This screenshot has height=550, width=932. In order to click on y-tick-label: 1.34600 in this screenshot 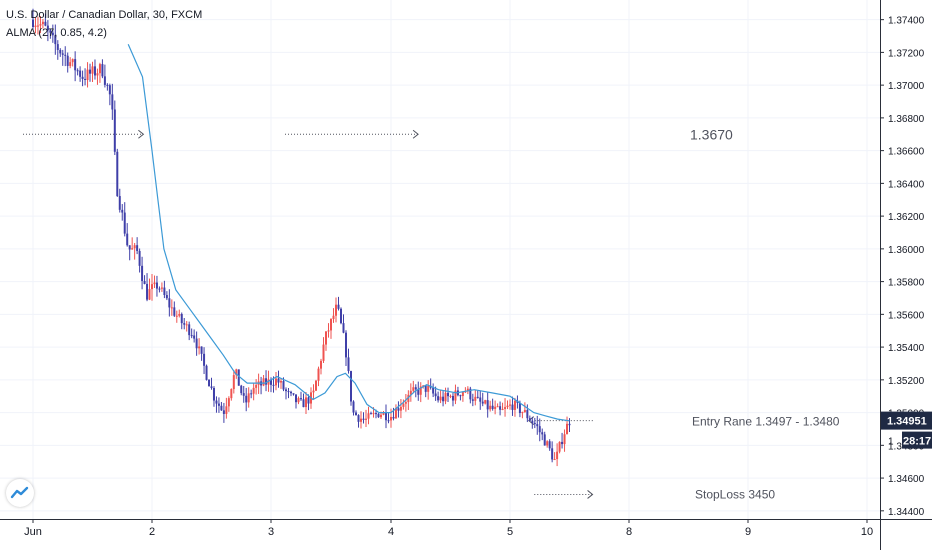, I will do `click(906, 479)`.